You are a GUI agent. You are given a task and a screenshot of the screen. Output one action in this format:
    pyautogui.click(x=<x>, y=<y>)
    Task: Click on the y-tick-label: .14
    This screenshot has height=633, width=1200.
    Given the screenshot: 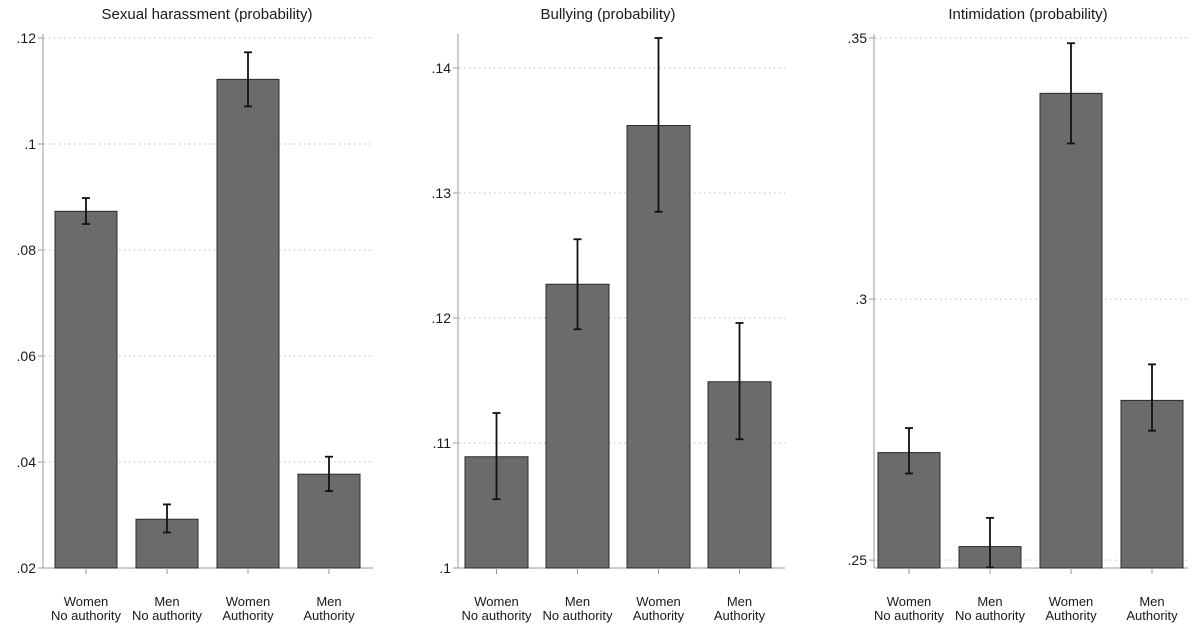 What is the action you would take?
    pyautogui.click(x=442, y=68)
    